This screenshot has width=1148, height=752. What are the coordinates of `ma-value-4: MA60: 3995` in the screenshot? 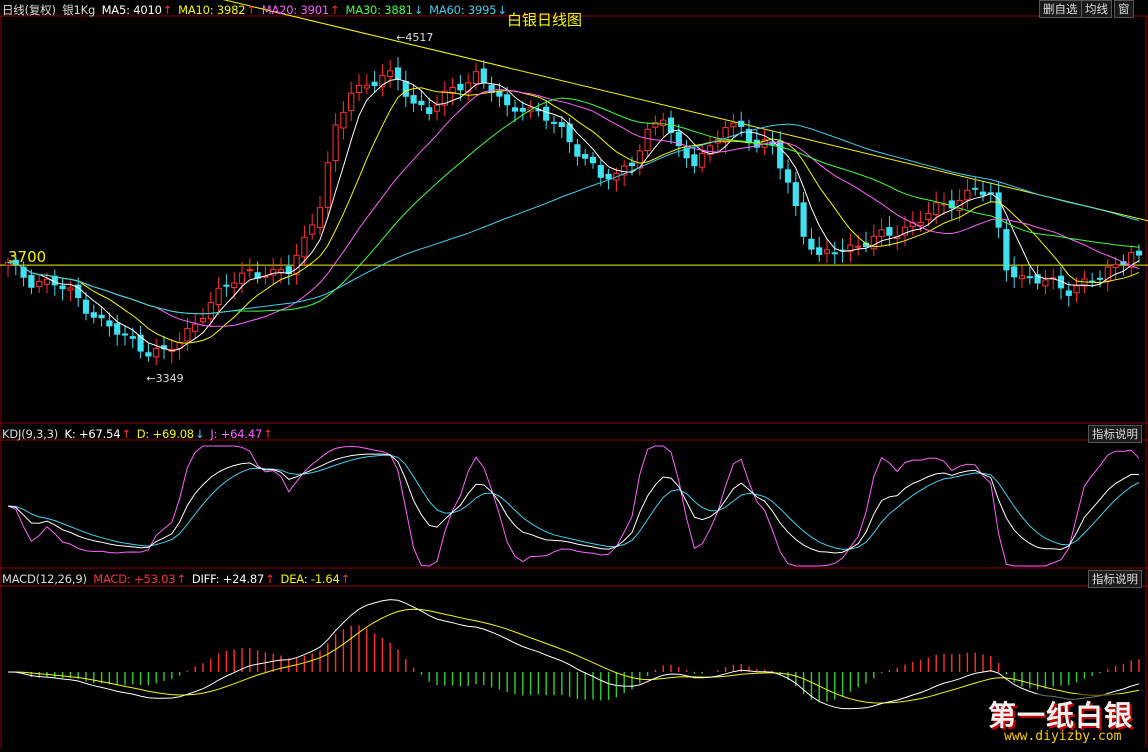 It's located at (463, 10).